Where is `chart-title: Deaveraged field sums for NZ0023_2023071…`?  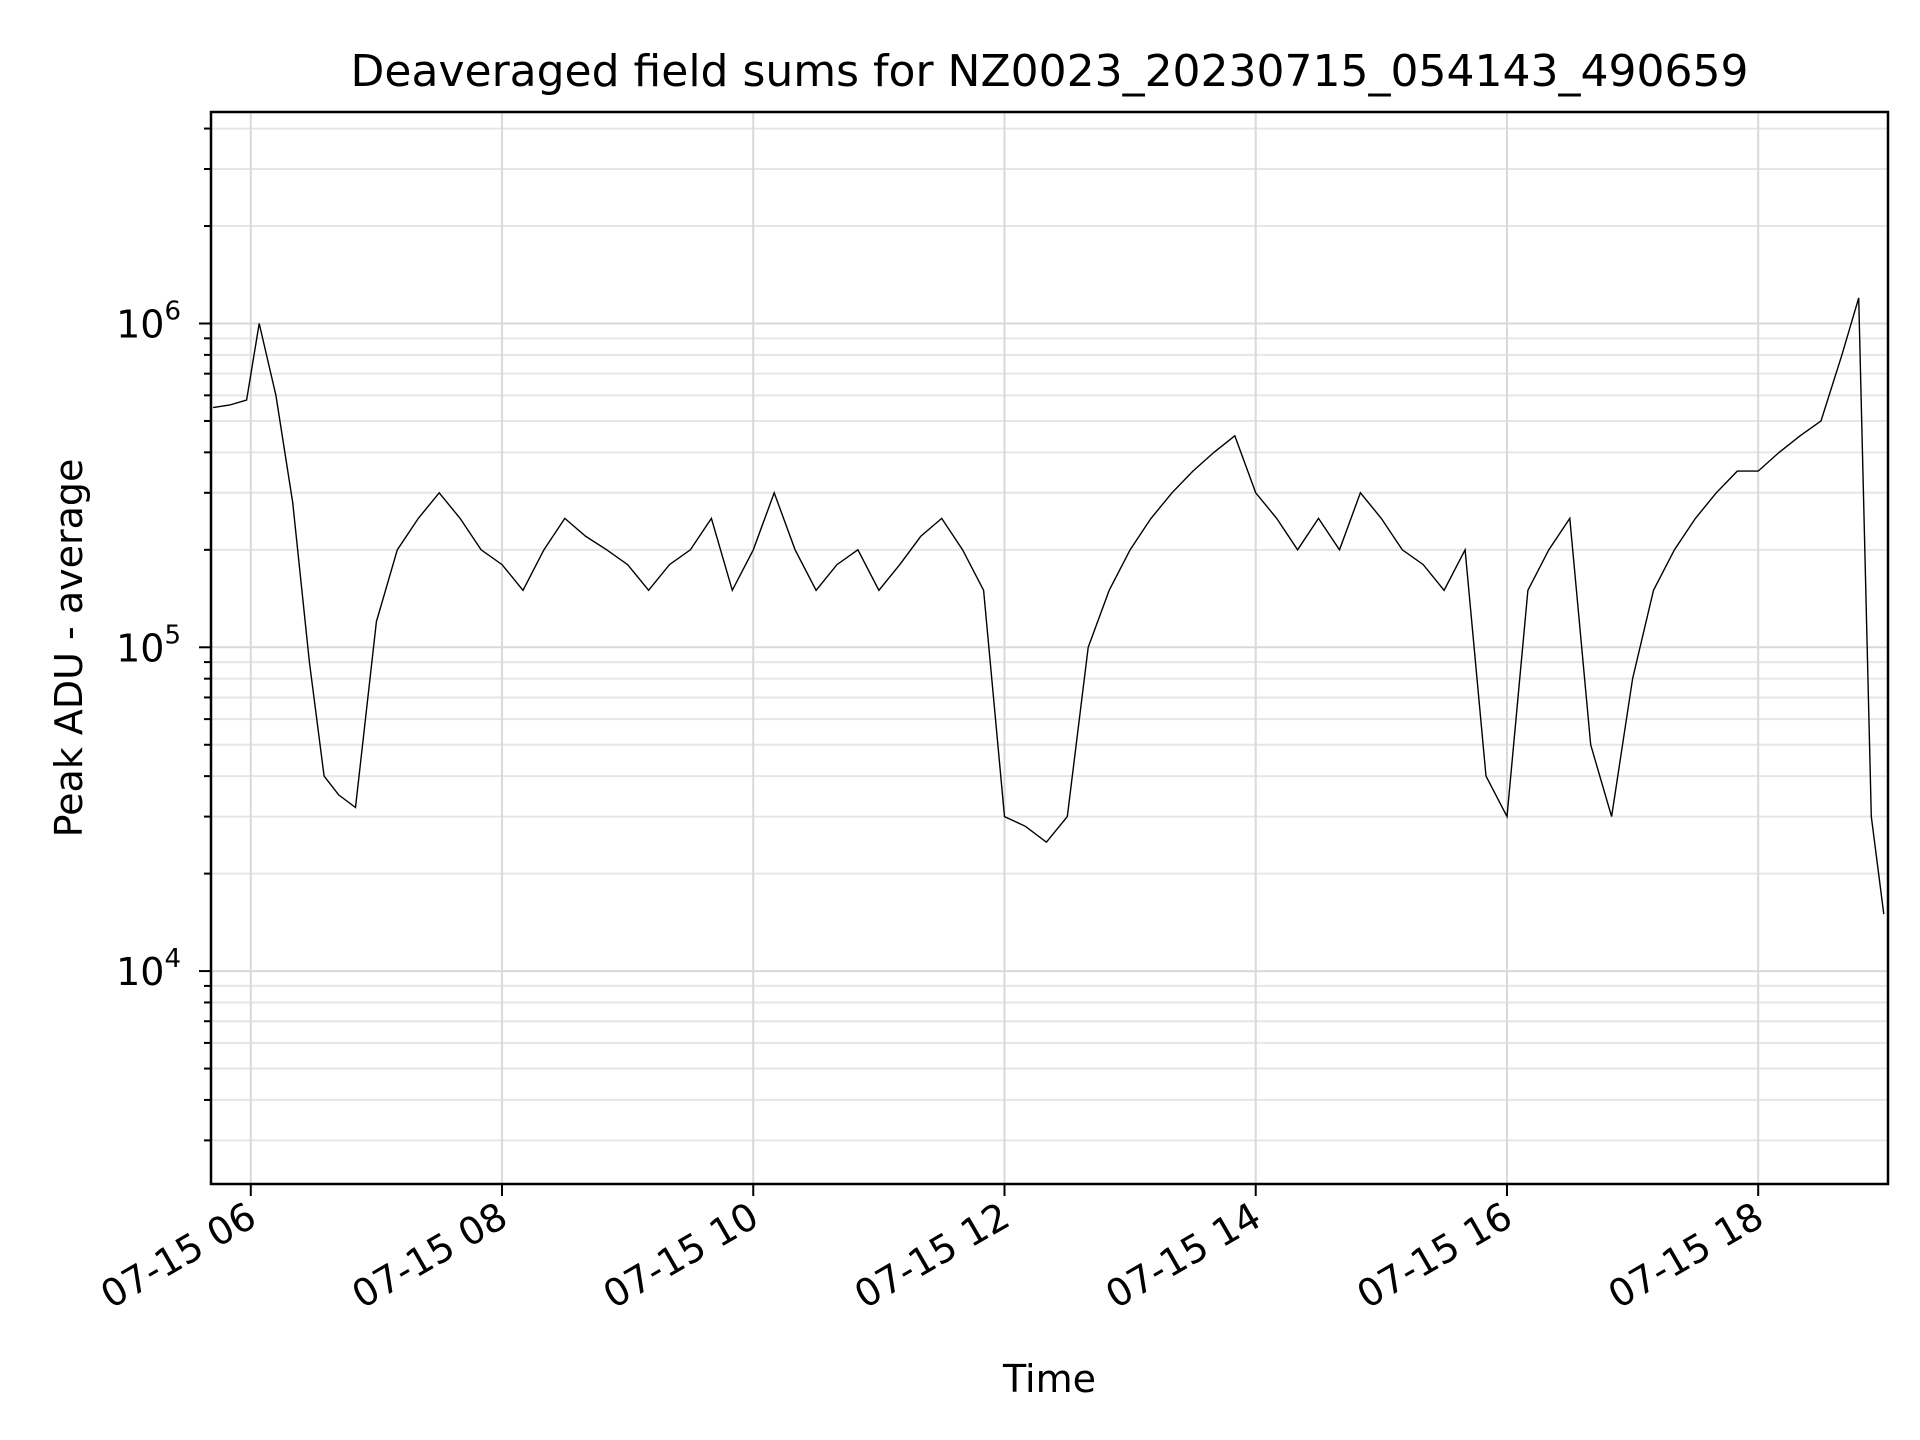 chart-title: Deaveraged field sums for NZ0023_2023071… is located at coordinates (1050, 71).